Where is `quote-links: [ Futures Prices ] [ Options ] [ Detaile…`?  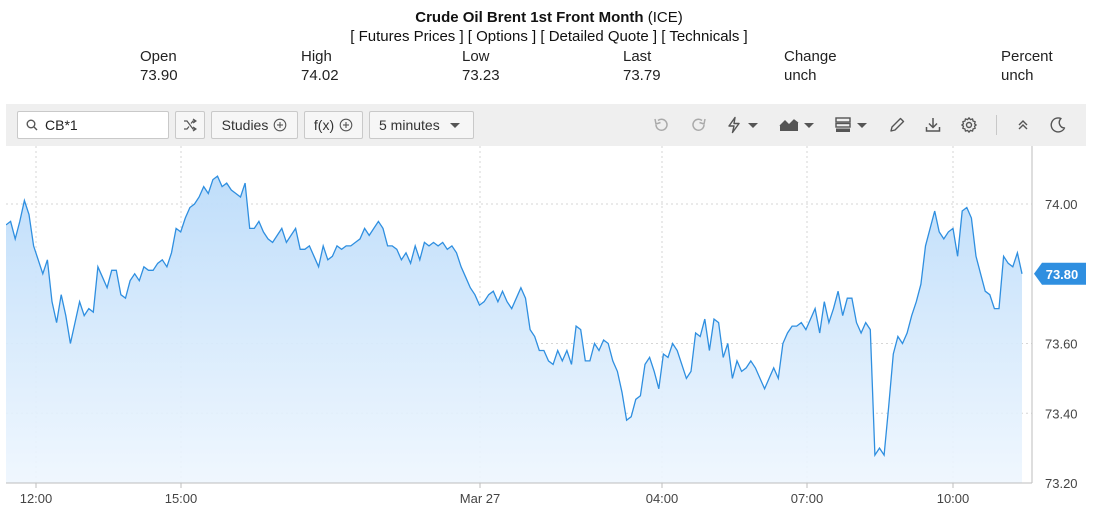
quote-links: [ Futures Prices ] [ Options ] [ Detaile… is located at coordinates (549, 36).